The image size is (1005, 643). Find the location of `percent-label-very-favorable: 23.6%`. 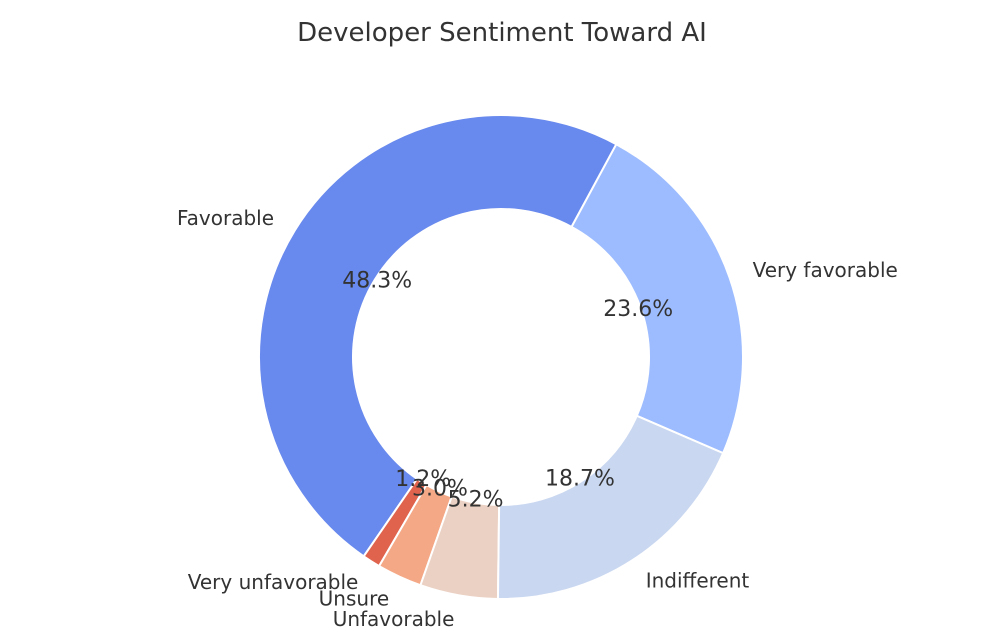

percent-label-very-favorable: 23.6% is located at coordinates (638, 309).